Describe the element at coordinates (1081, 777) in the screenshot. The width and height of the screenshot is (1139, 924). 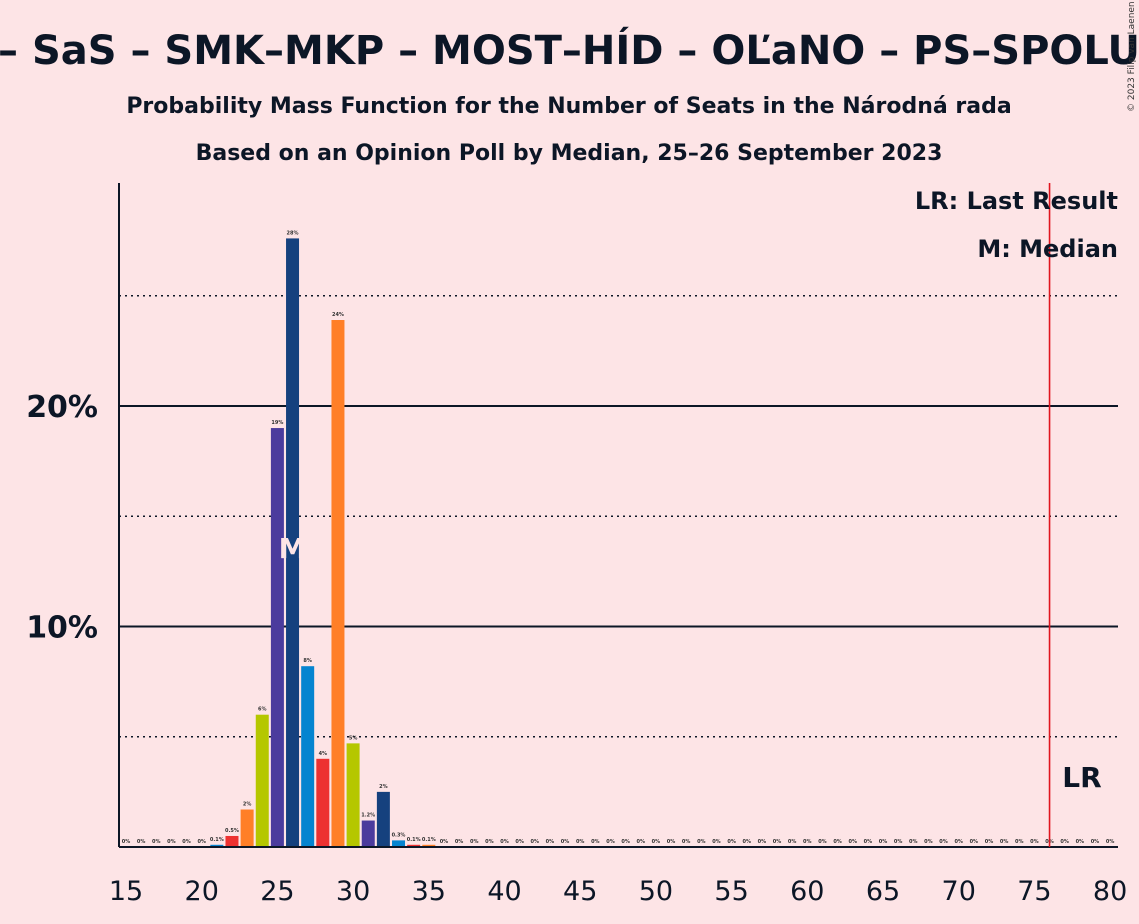
I see `last-result-marker-label: LR` at that location.